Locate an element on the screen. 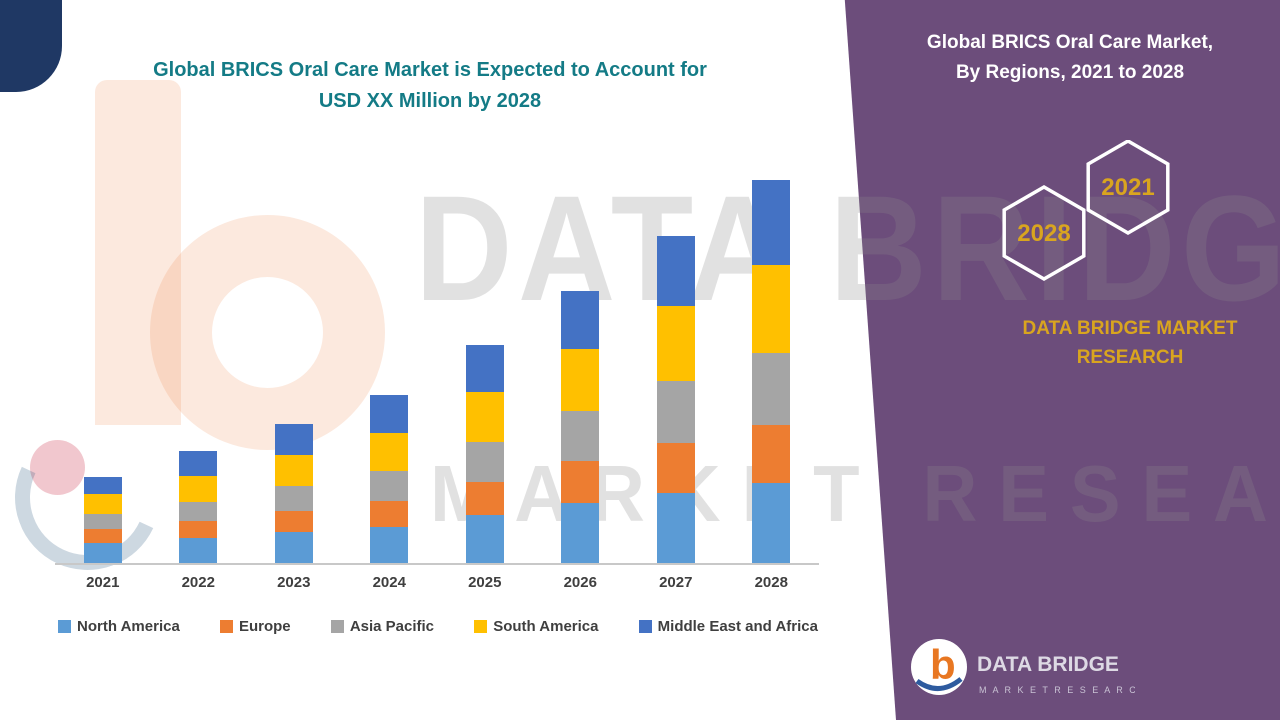  bar-group-2024 is located at coordinates (390, 479).